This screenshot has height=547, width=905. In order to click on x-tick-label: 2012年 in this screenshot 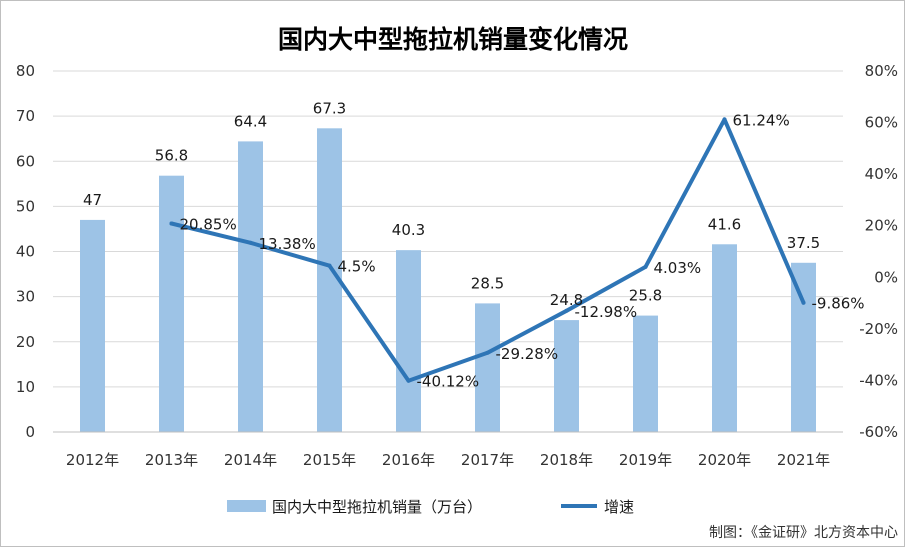, I will do `click(92, 460)`.